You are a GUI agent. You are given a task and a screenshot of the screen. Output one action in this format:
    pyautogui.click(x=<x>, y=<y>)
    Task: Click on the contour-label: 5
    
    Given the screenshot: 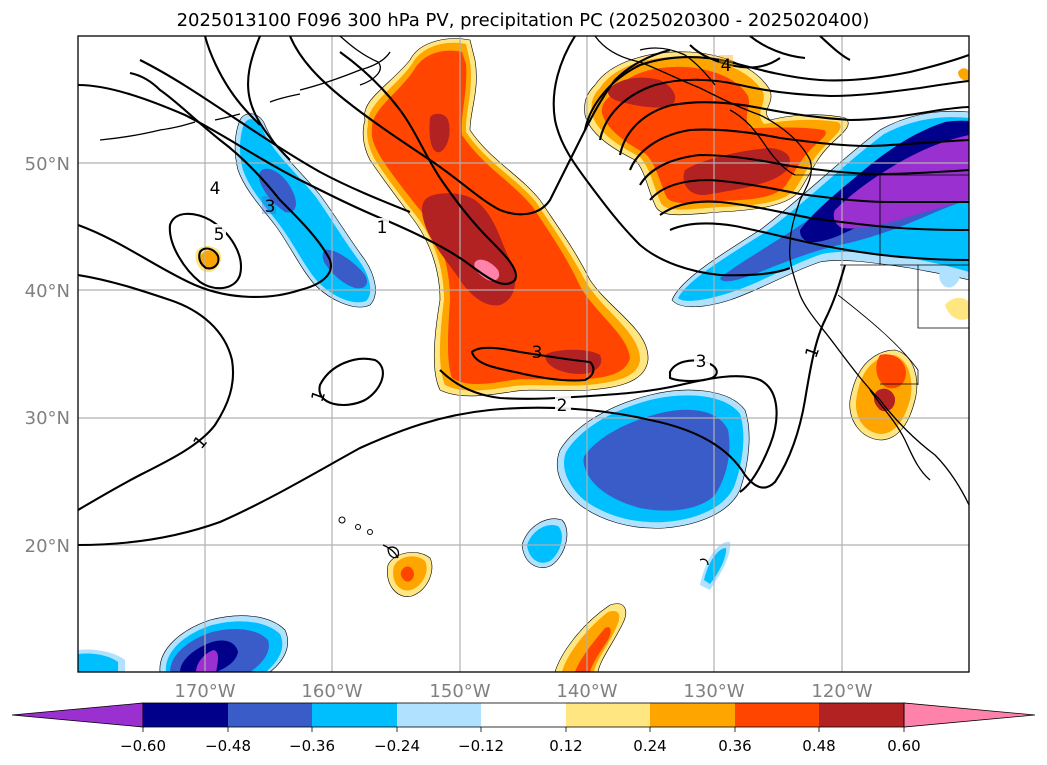 What is the action you would take?
    pyautogui.click(x=219, y=235)
    